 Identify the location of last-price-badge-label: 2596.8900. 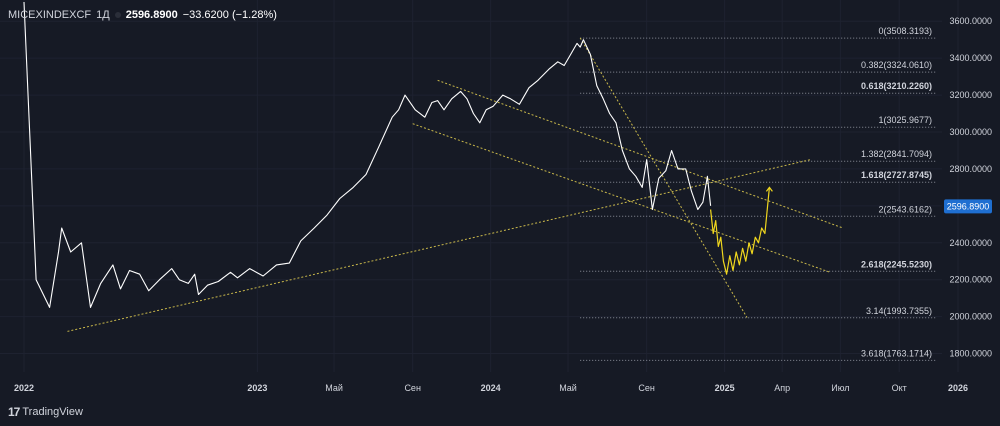
(968, 206).